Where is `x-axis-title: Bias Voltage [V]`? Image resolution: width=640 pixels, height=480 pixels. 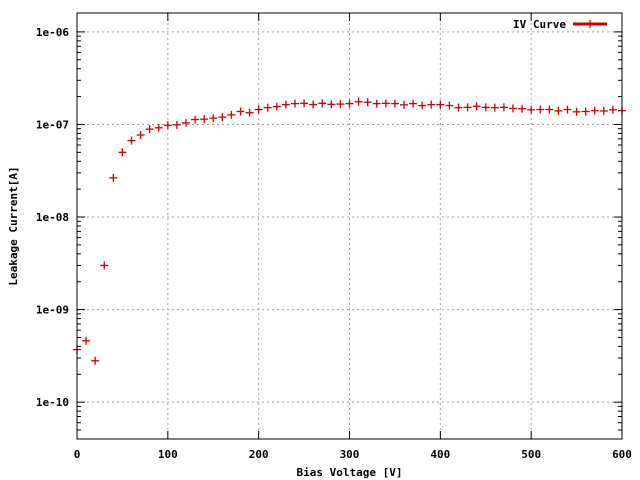 x-axis-title: Bias Voltage [V] is located at coordinates (350, 472).